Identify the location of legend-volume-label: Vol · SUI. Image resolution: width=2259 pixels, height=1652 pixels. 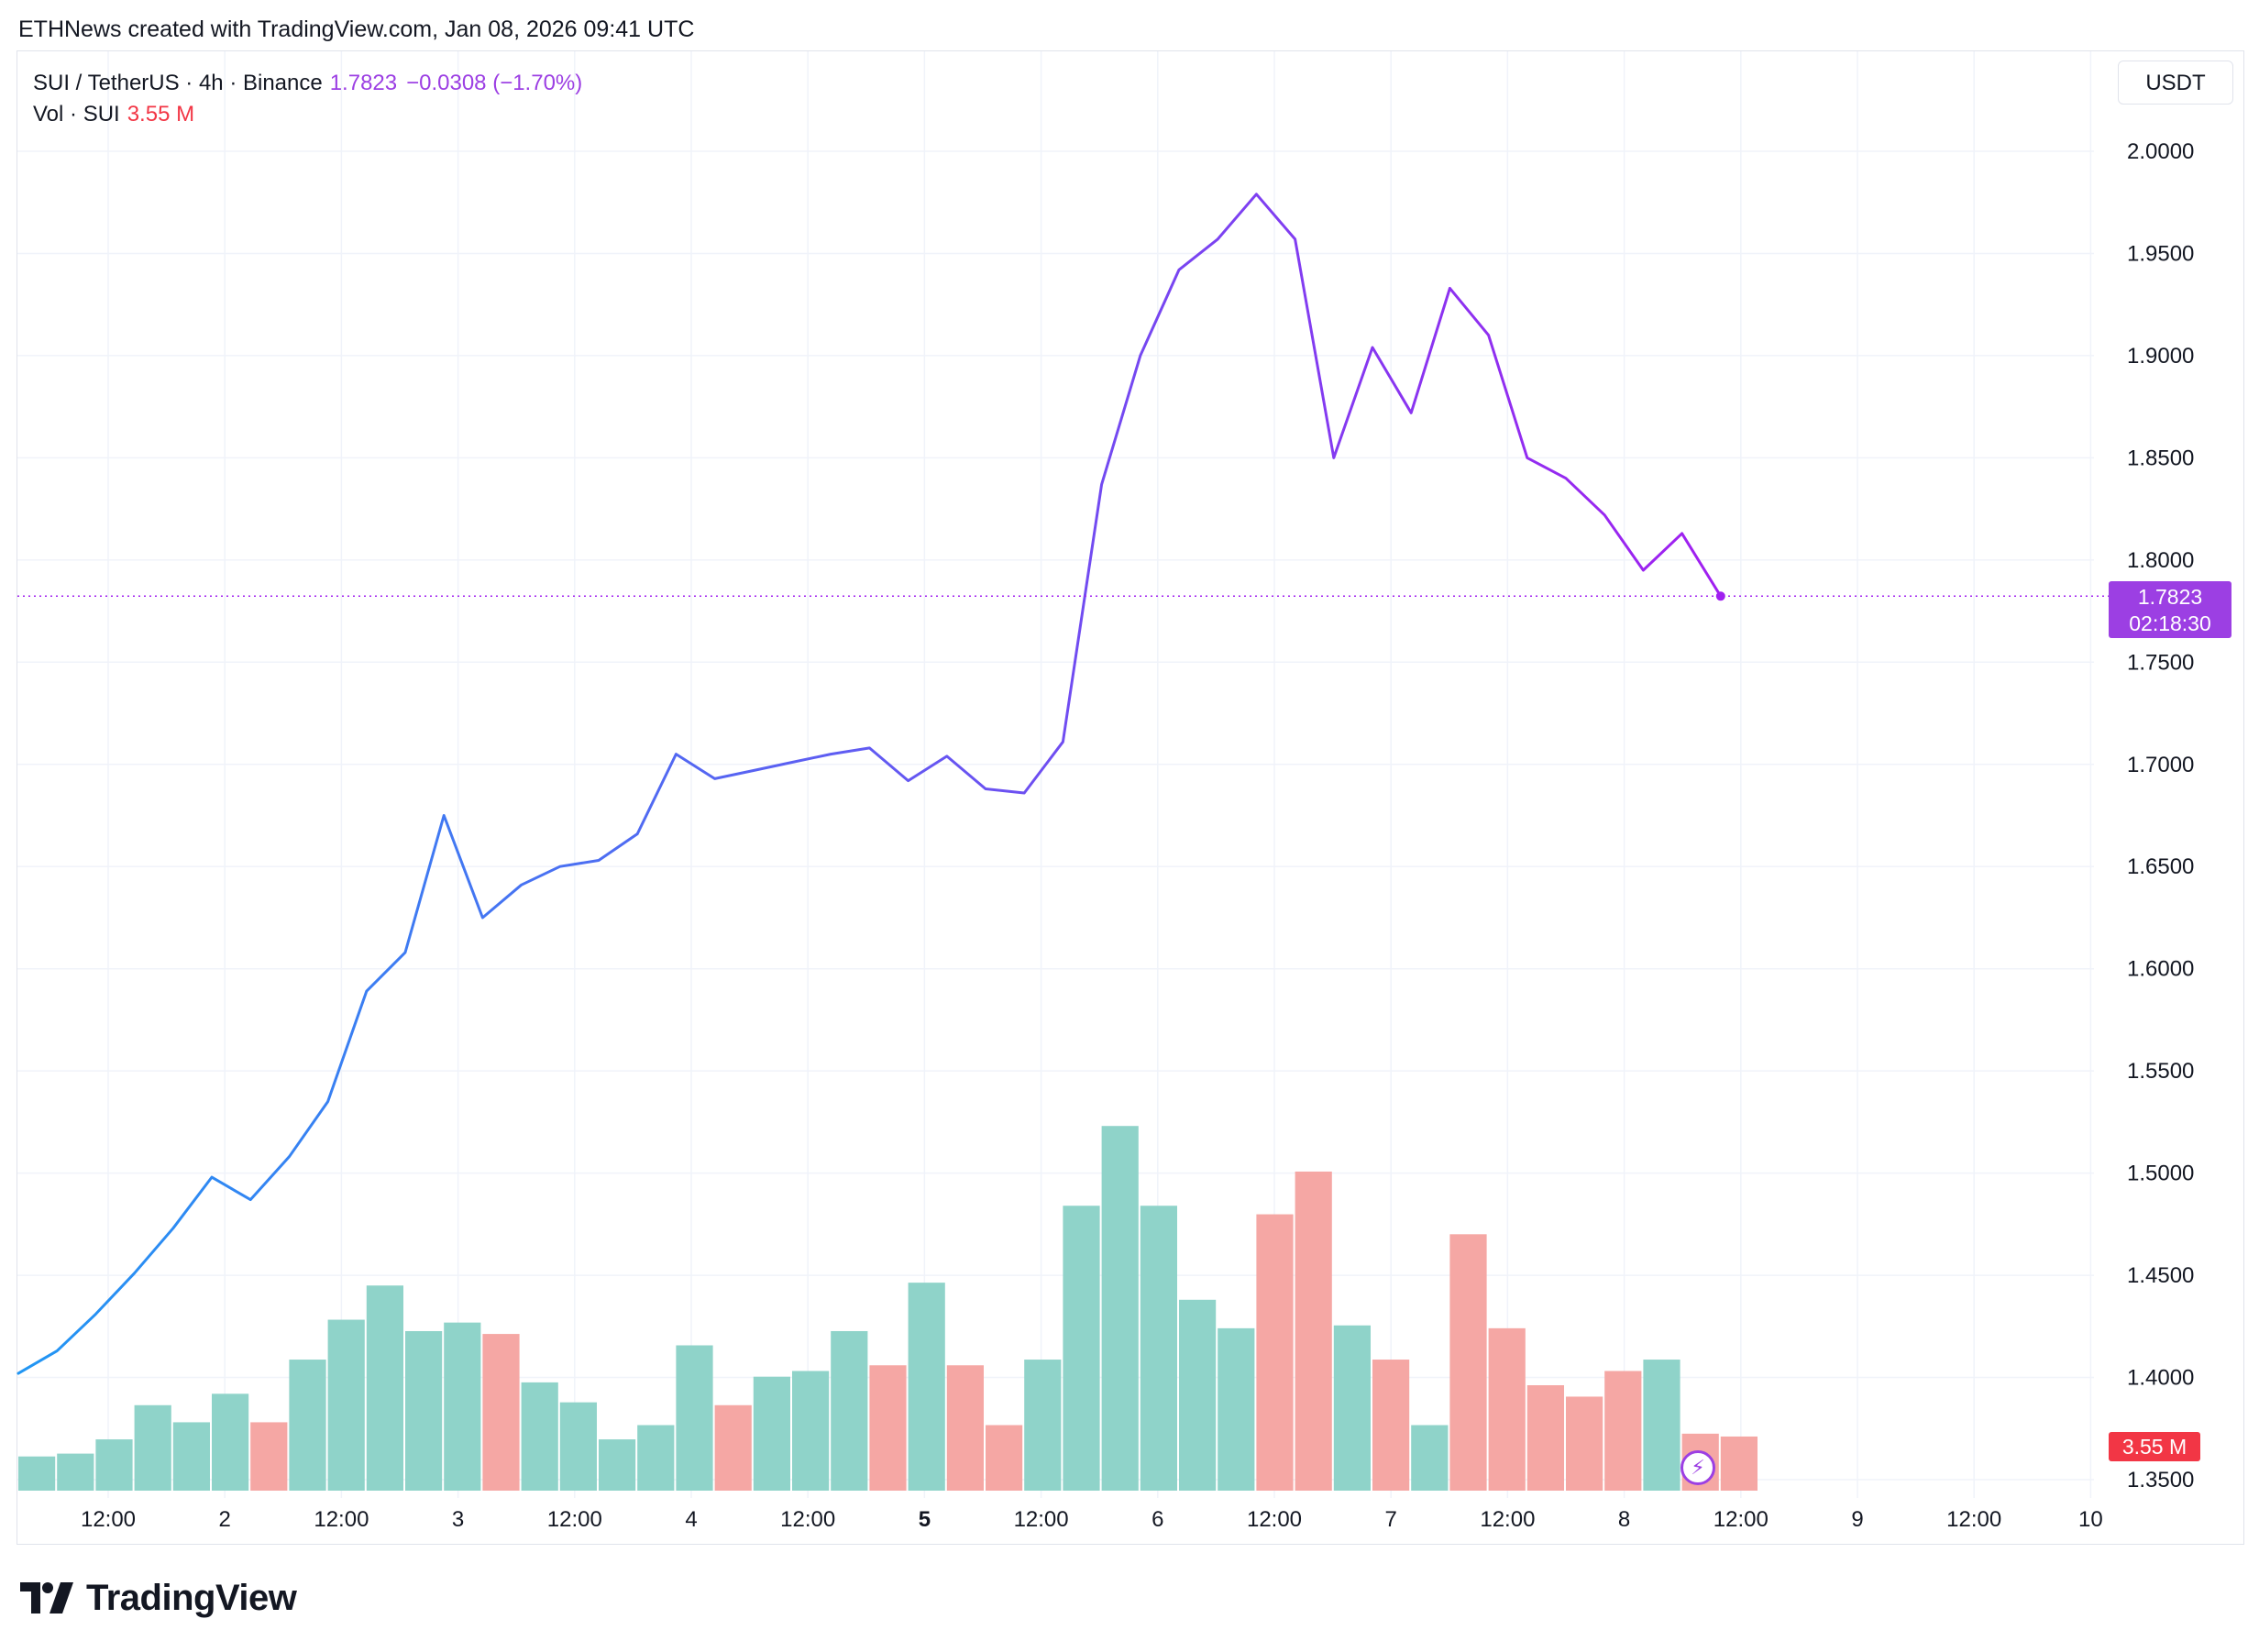
(76, 114).